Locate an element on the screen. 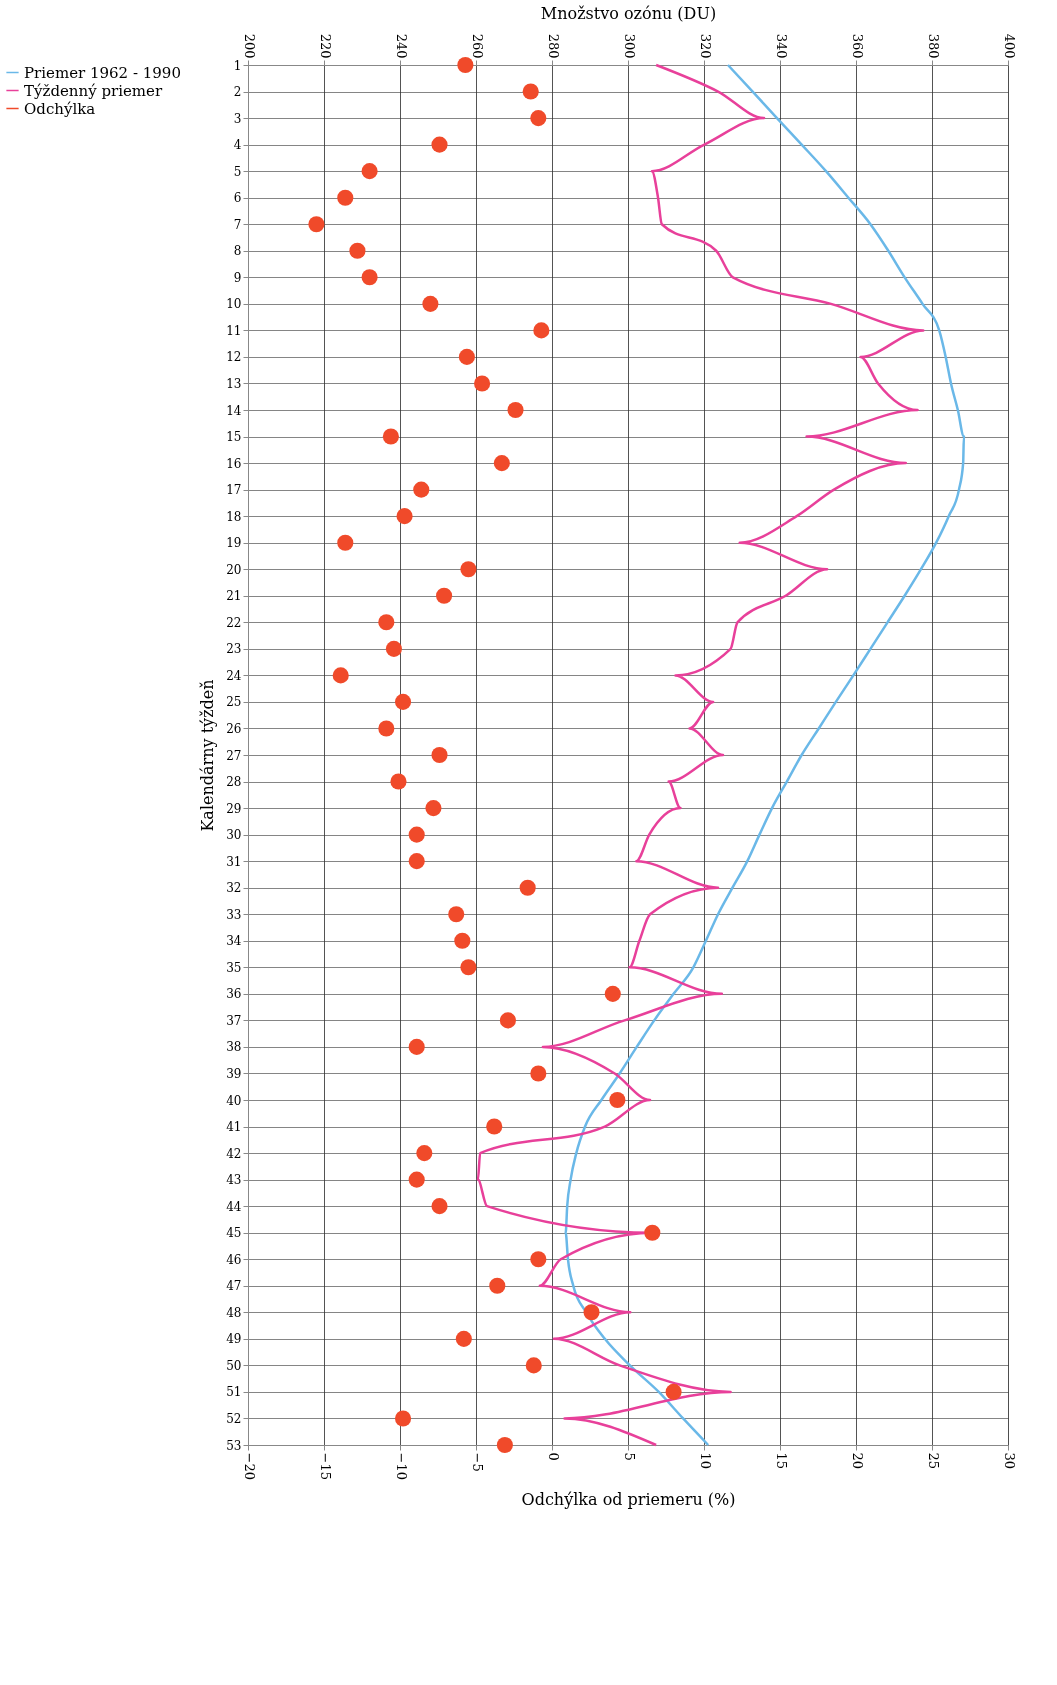 This screenshot has width=1057, height=1685. legend-label: Priemer 1962 - 1990 is located at coordinates (102, 72).